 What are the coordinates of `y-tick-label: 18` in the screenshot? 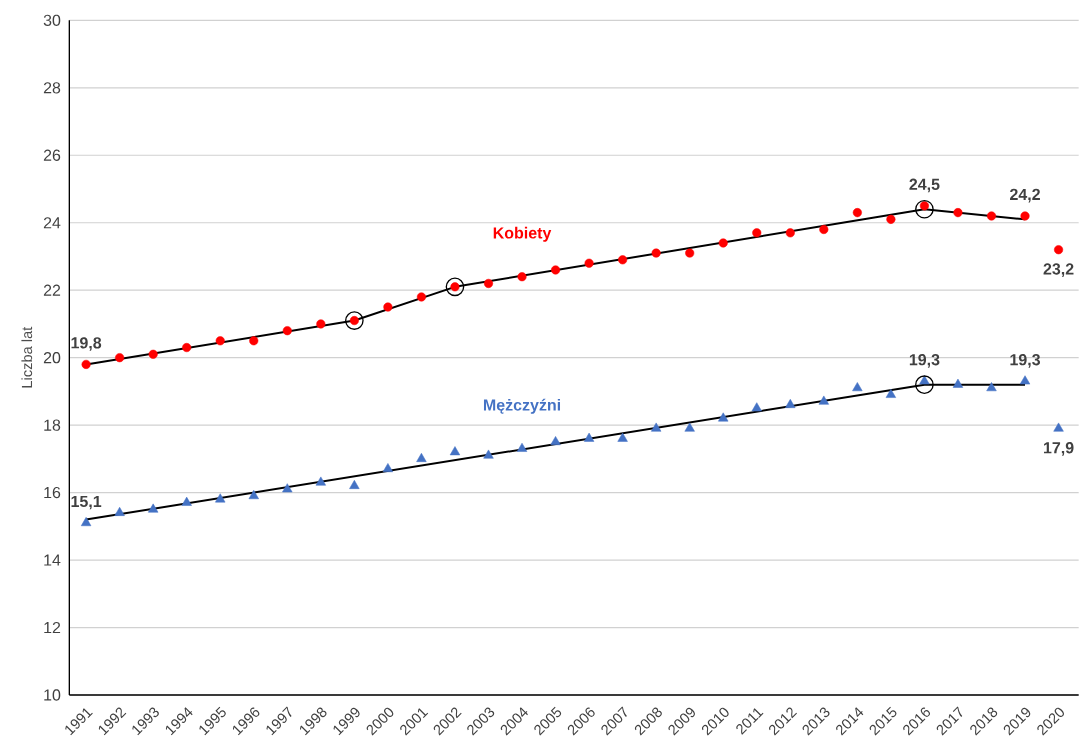 It's located at (52, 425).